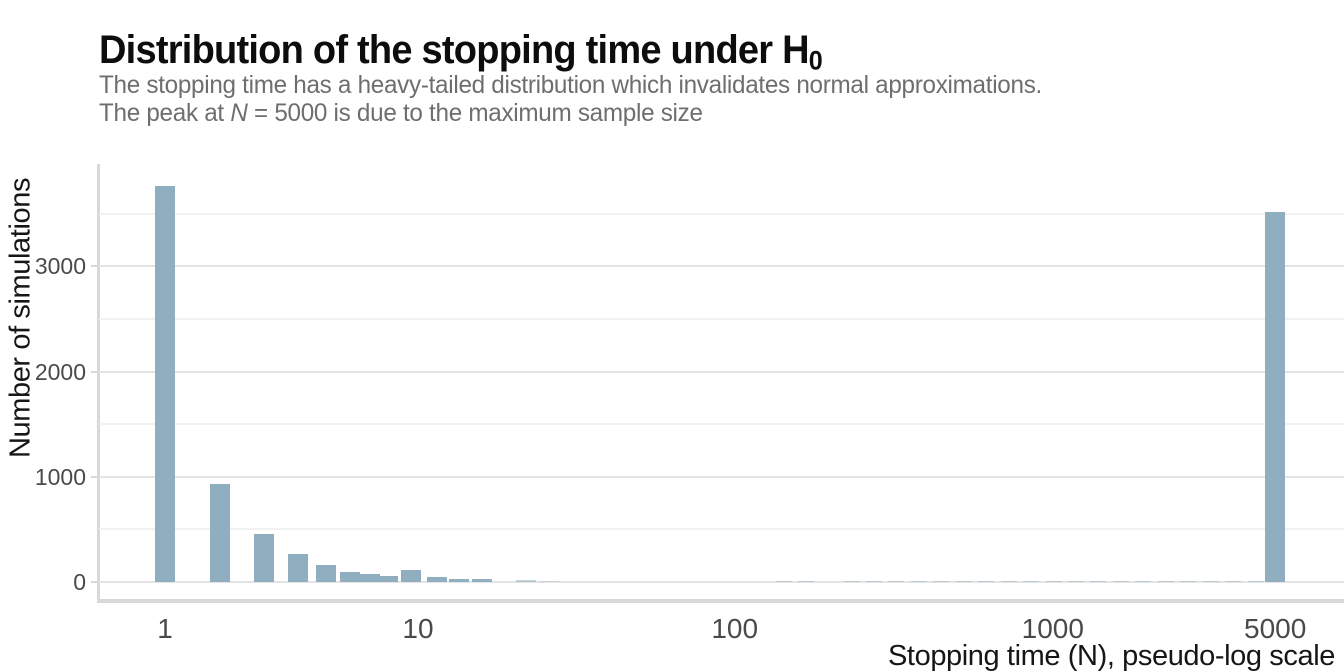 This screenshot has height=672, width=1344. Describe the element at coordinates (1143, 582) in the screenshot. I see `tail-bar-n-1925` at that location.